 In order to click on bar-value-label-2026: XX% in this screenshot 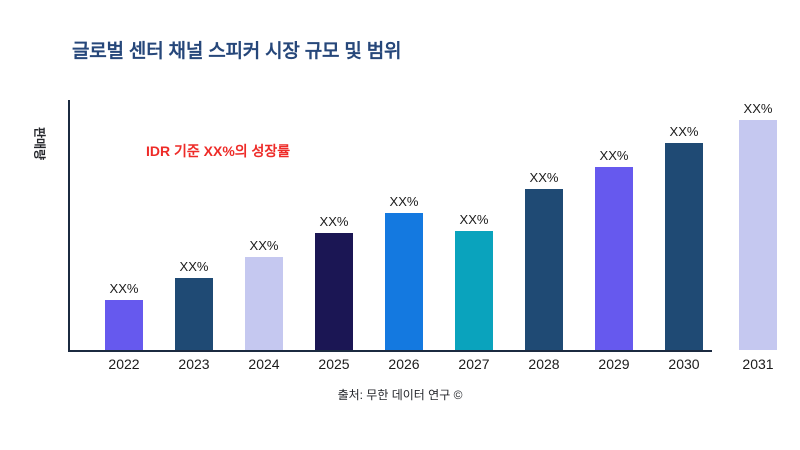, I will do `click(404, 201)`.